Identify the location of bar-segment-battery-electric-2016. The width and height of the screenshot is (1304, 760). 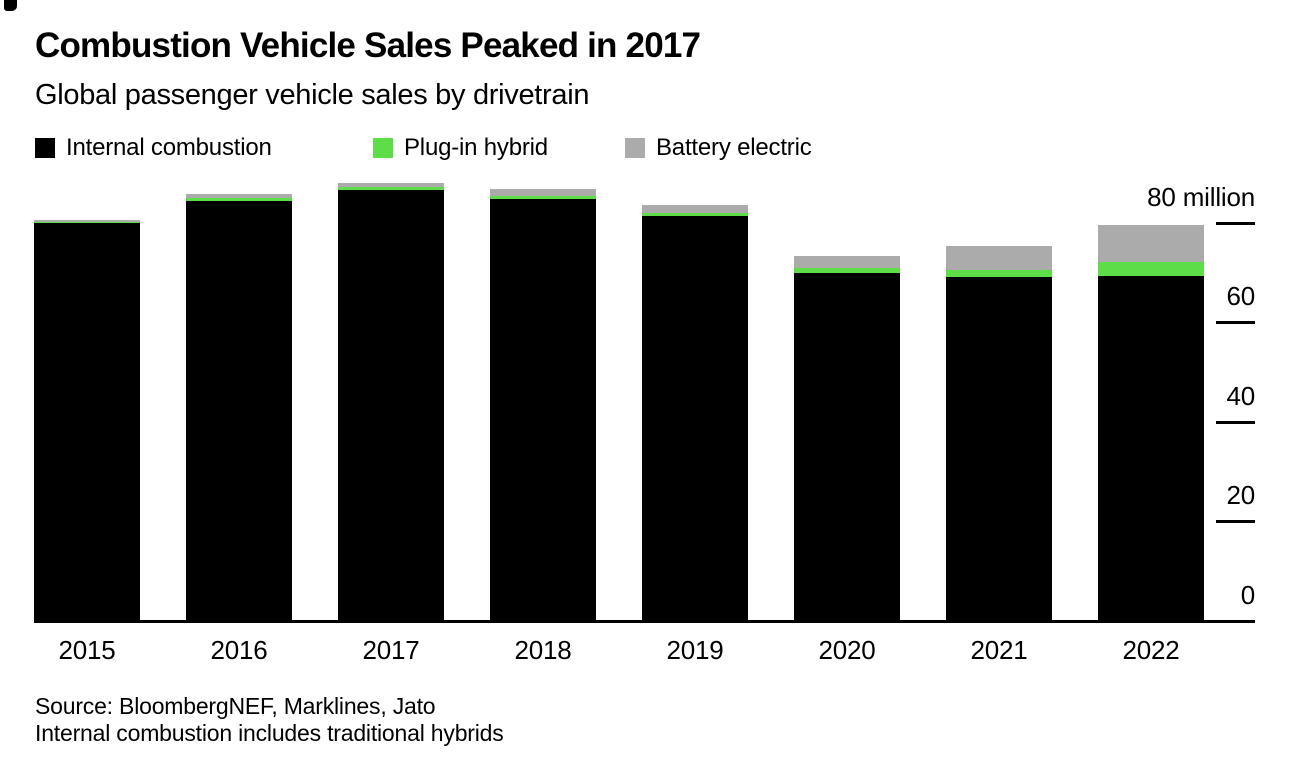
(239, 196).